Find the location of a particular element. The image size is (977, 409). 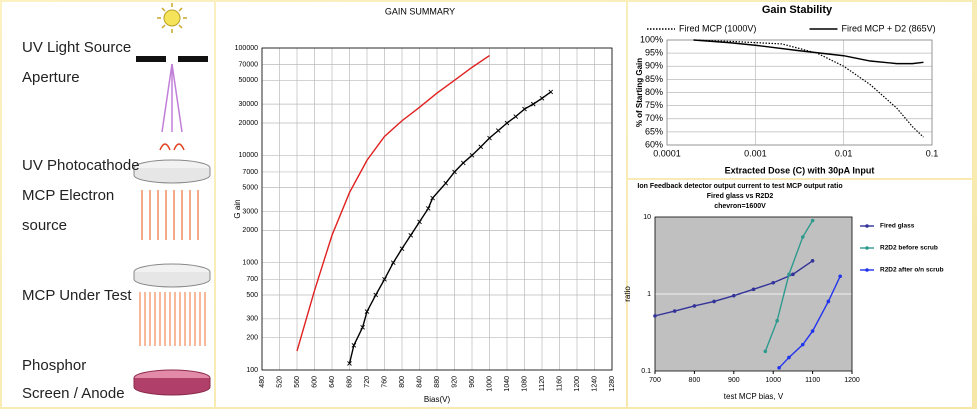

diagram-label: UV Light Source is located at coordinates (76, 47).